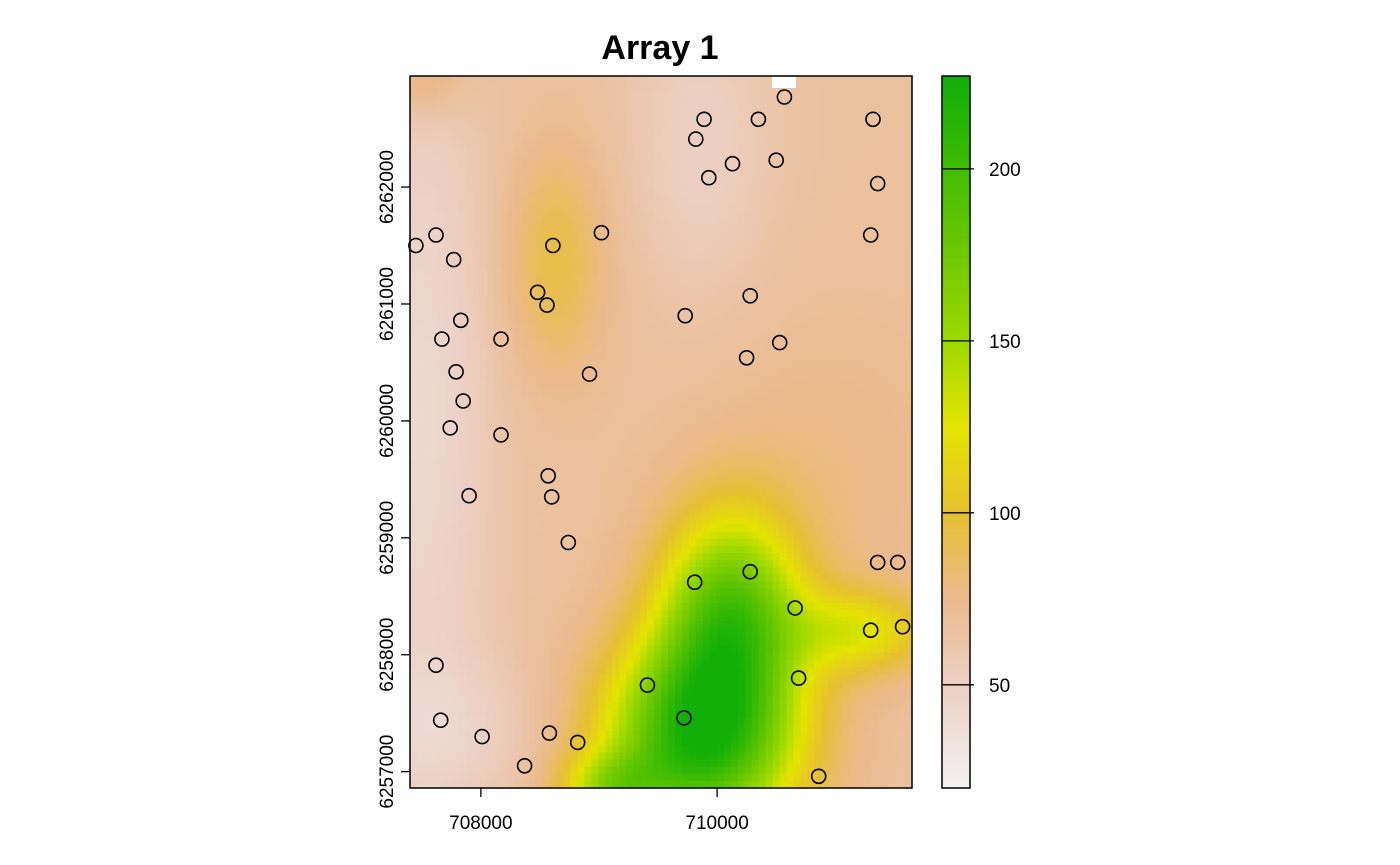 This screenshot has height=865, width=1400. What do you see at coordinates (387, 655) in the screenshot?
I see `y-tick-label: 6258000` at bounding box center [387, 655].